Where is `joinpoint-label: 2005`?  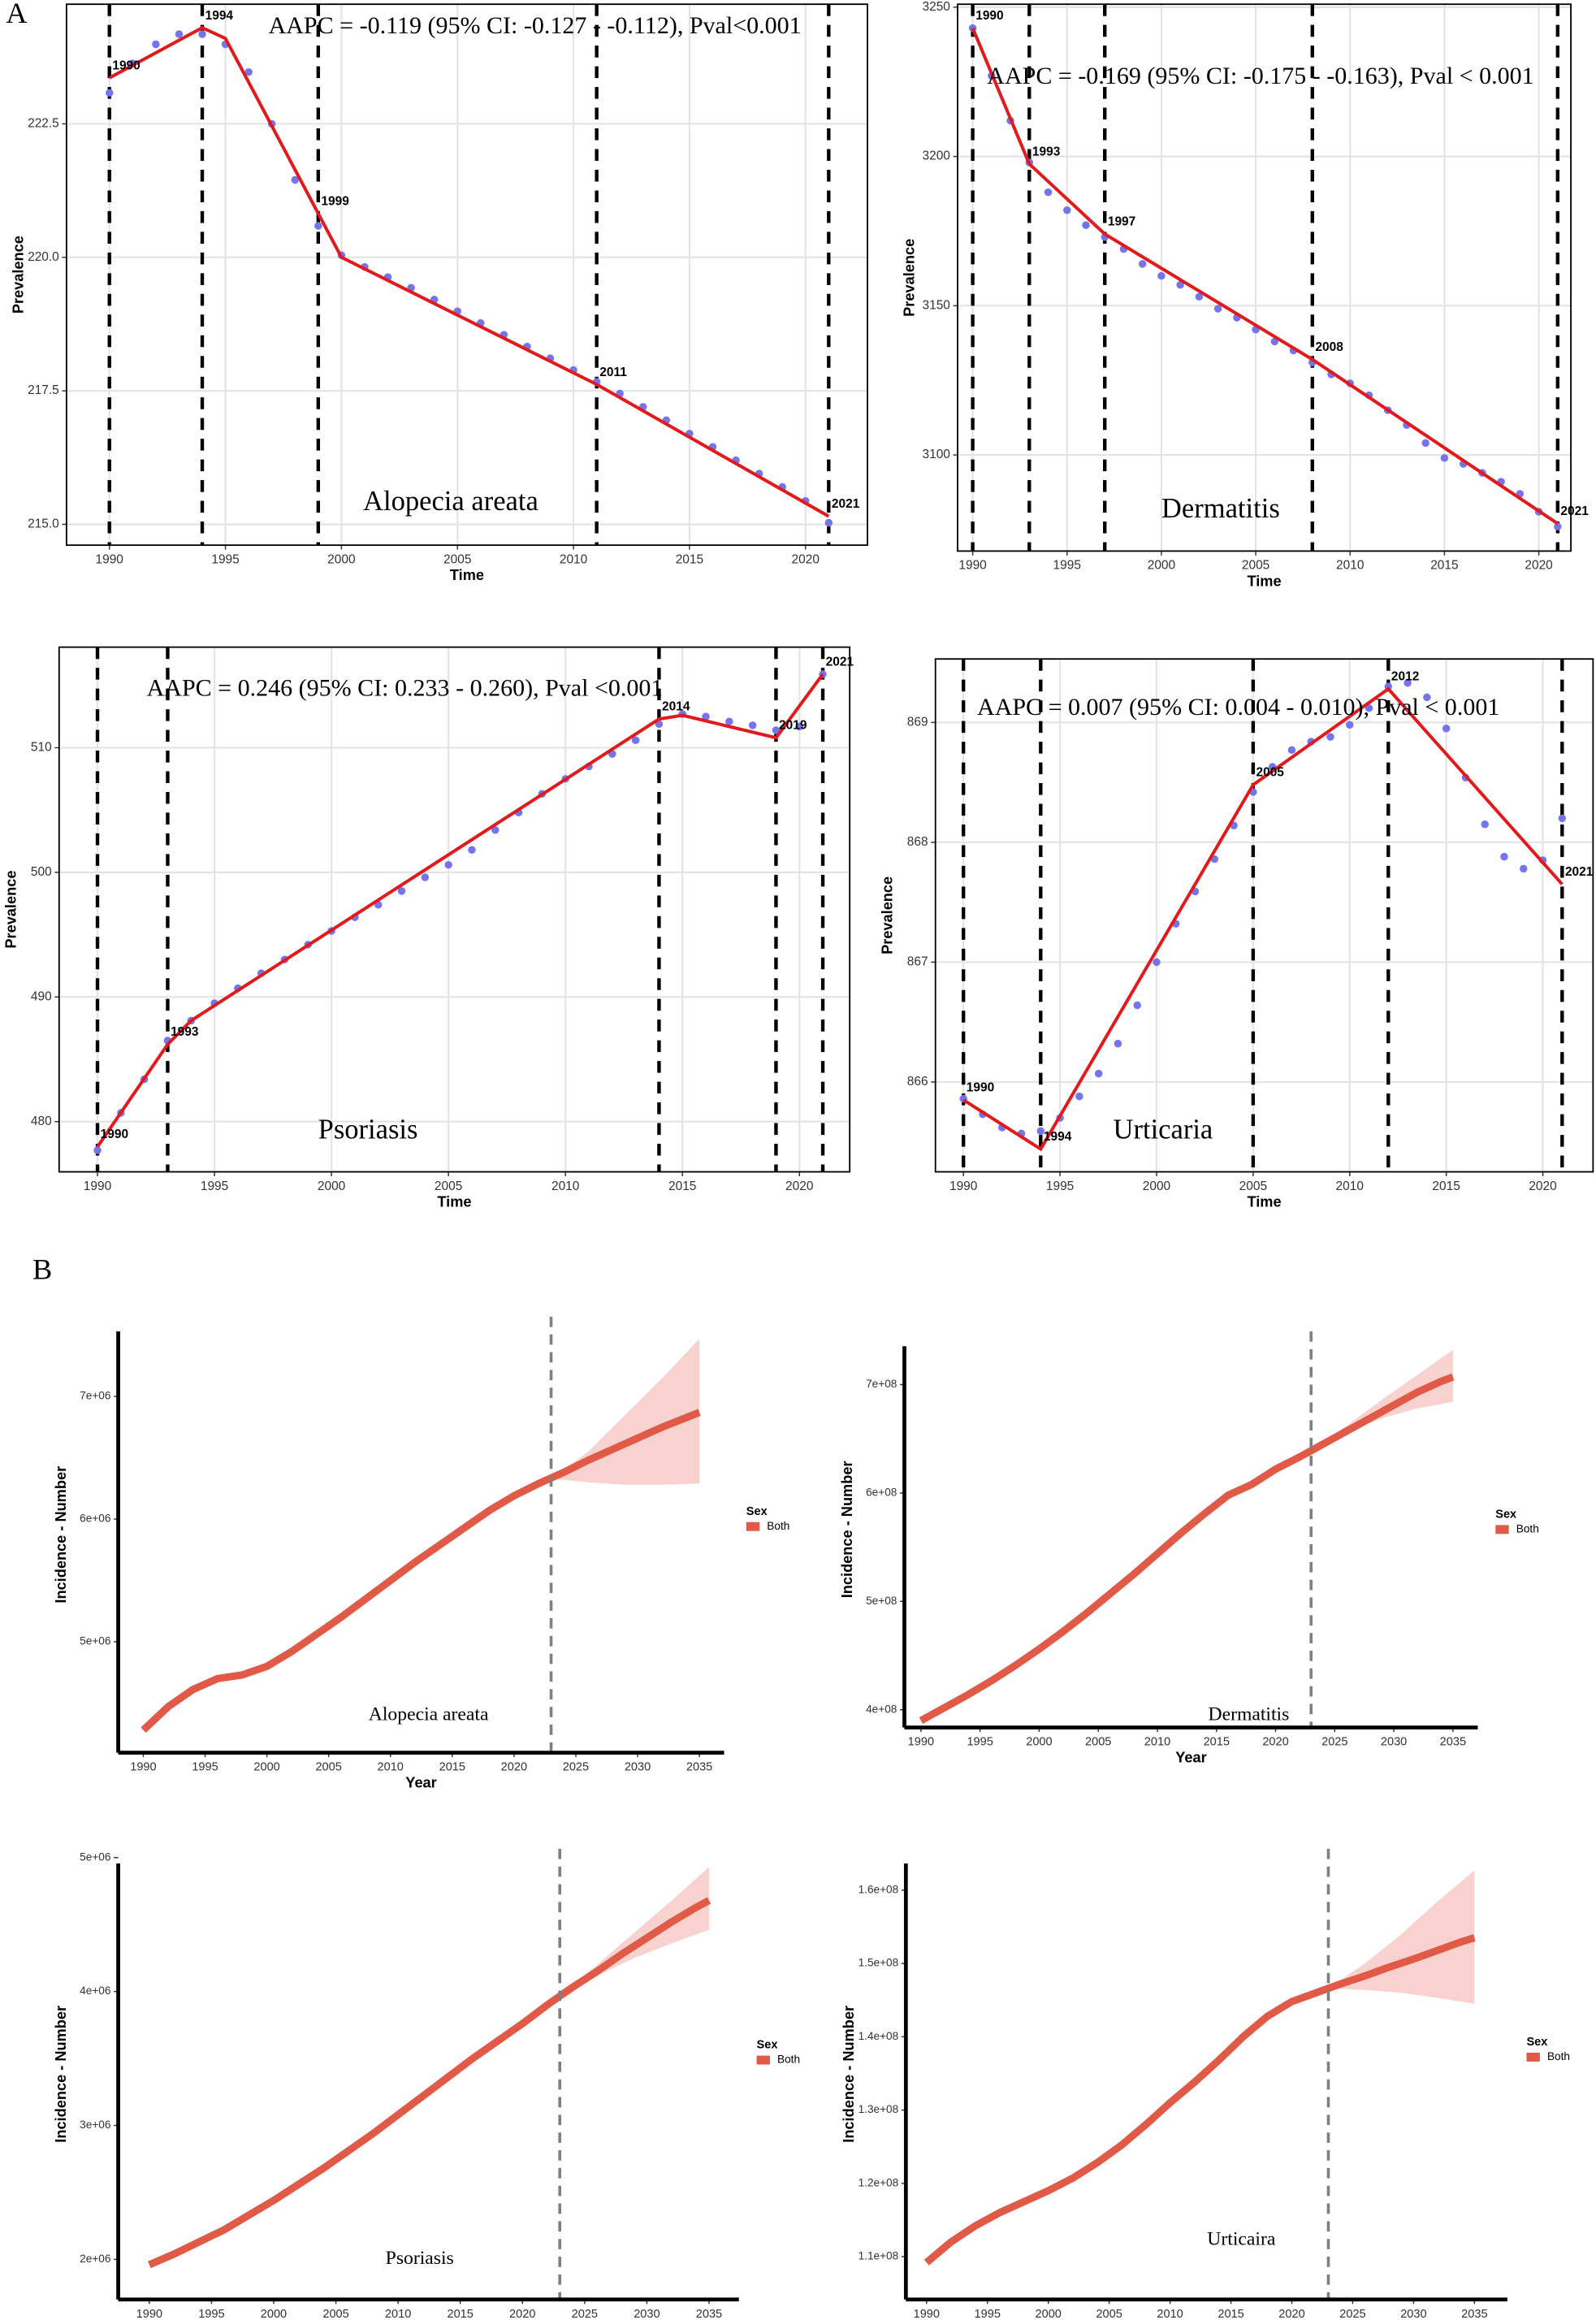 joinpoint-label: 2005 is located at coordinates (1270, 773).